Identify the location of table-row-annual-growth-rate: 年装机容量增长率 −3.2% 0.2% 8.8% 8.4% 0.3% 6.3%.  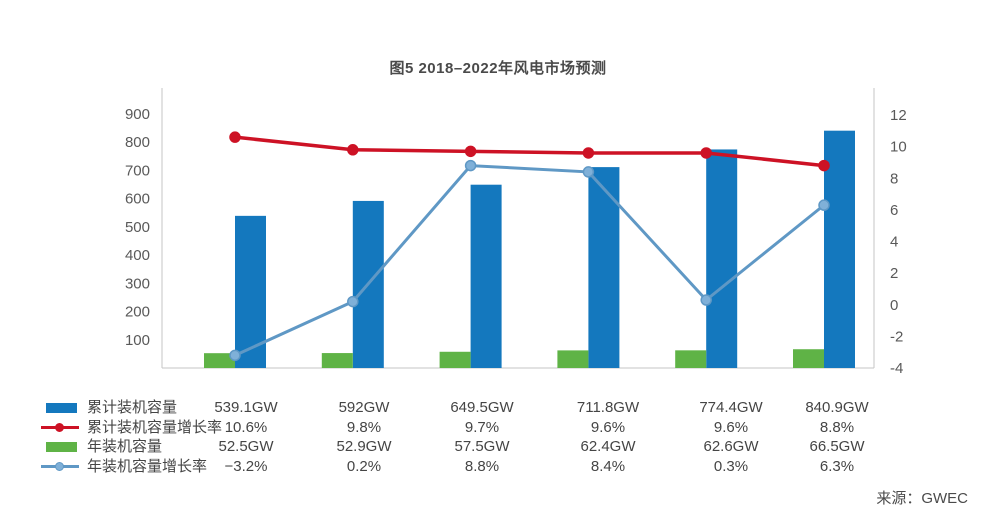
(498, 467).